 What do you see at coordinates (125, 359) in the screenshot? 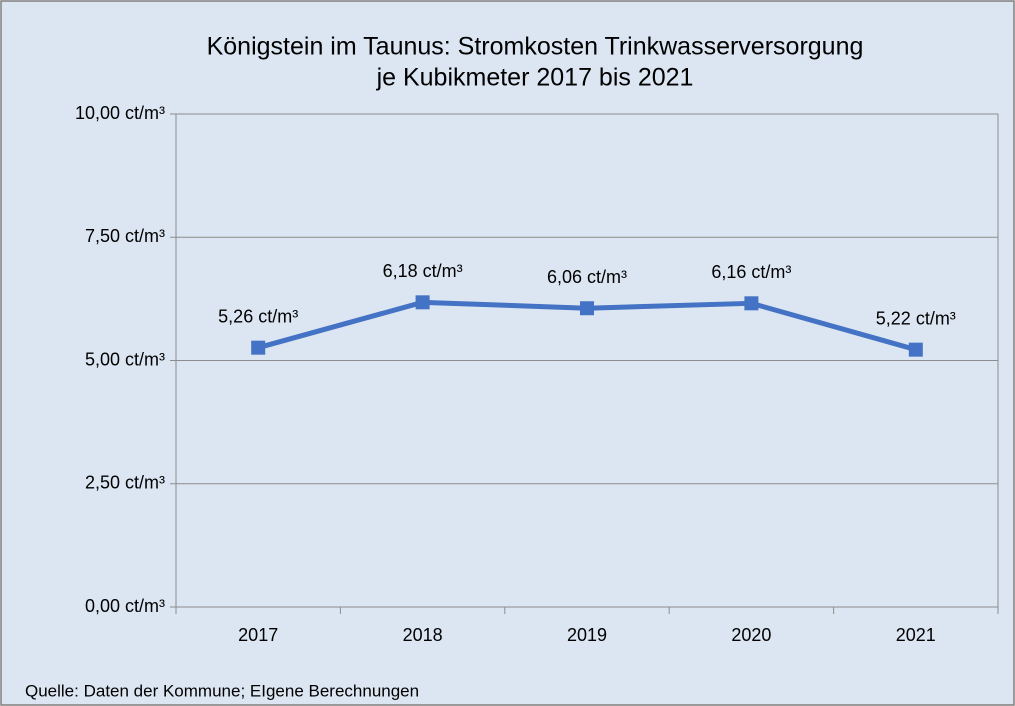
I see `y-tick-label: 5,00 ct/m³` at bounding box center [125, 359].